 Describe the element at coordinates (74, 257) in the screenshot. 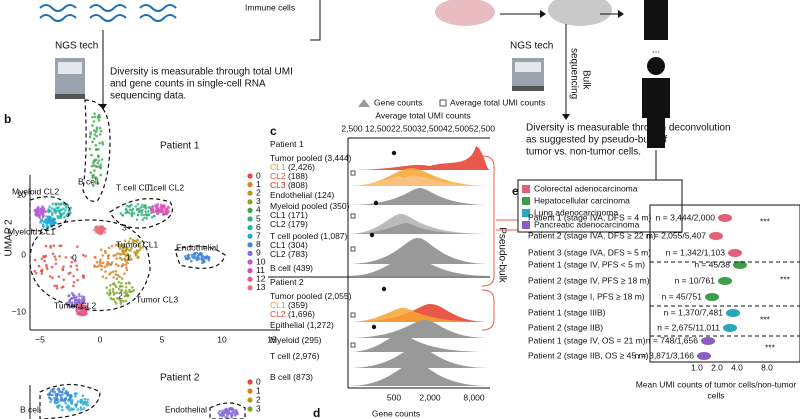

I see `cluster-number: 0` at that location.